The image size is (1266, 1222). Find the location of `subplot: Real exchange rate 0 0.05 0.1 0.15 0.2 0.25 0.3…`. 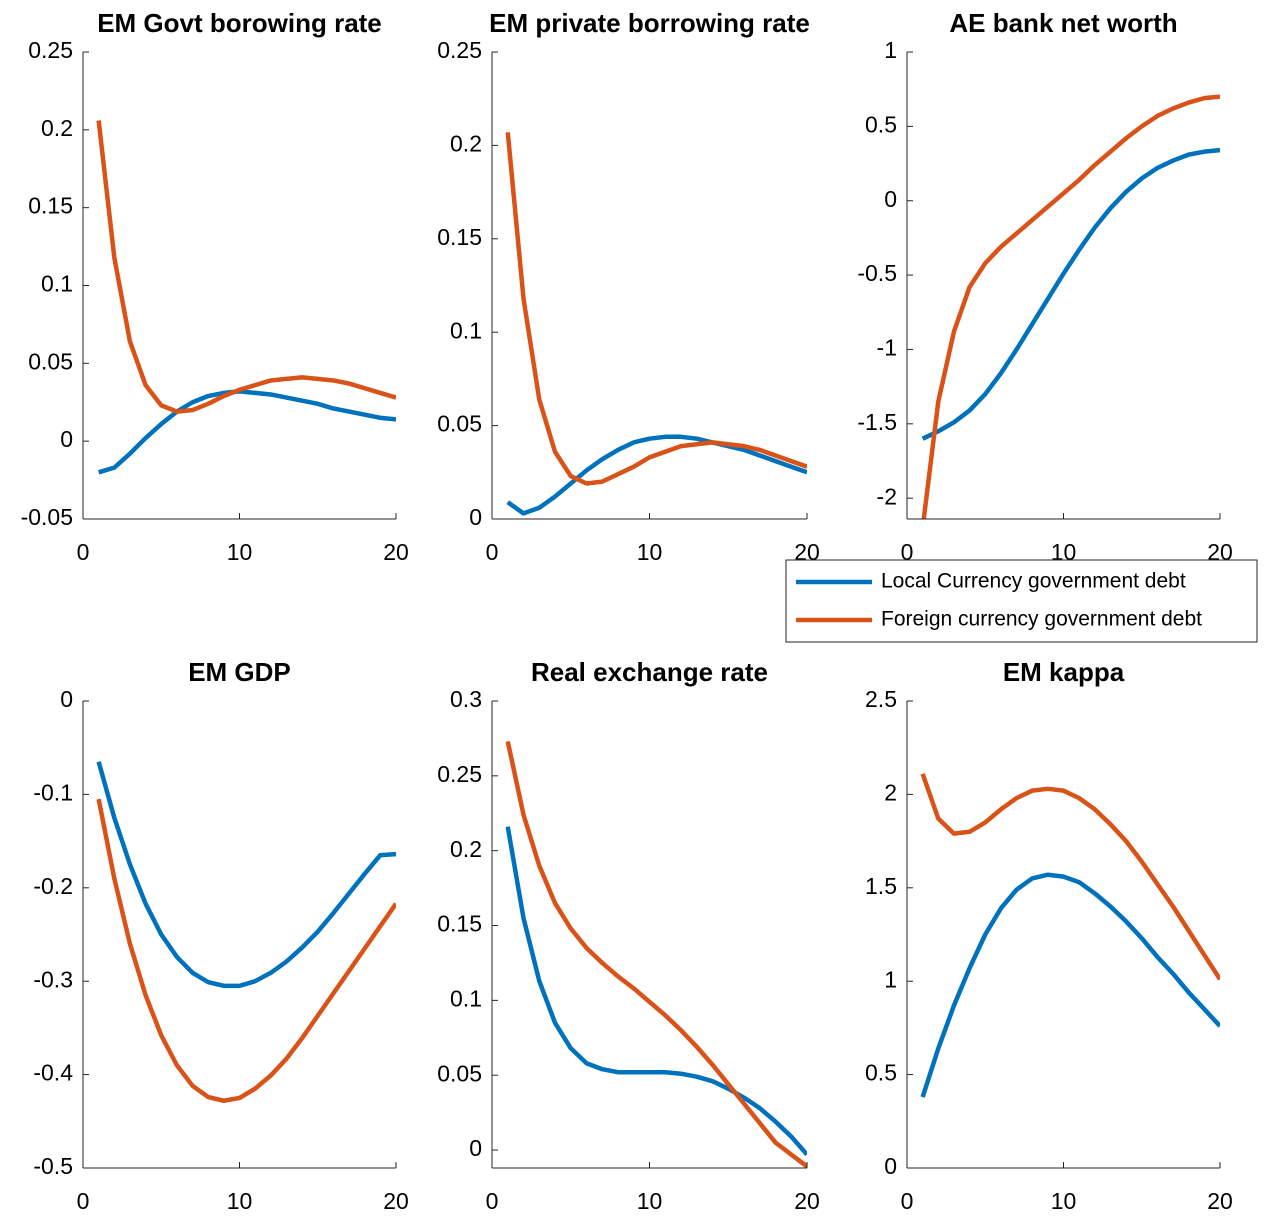

subplot: Real exchange rate 0 0.05 0.1 0.15 0.2 0.25 0.3… is located at coordinates (628, 935).